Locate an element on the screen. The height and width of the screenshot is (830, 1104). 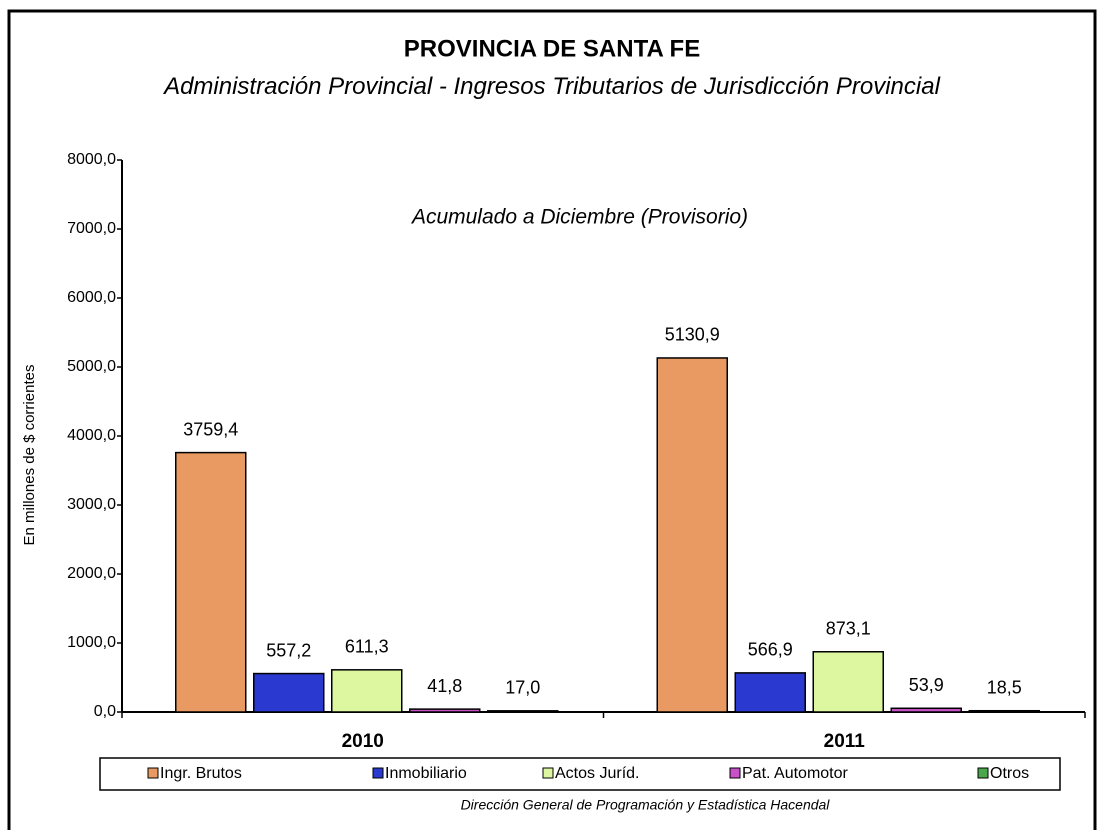
chart-title: PROVINCIA DE SANTA FE is located at coordinates (552, 48).